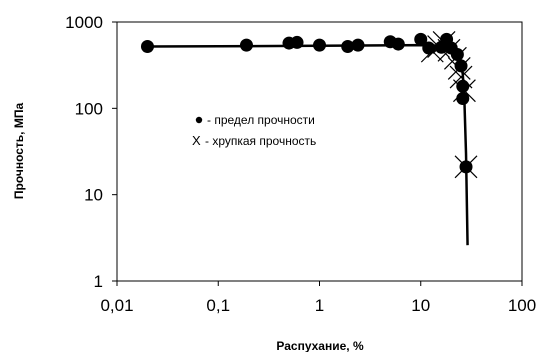  What do you see at coordinates (320, 345) in the screenshot?
I see `x-axis-title: Распухание, %` at bounding box center [320, 345].